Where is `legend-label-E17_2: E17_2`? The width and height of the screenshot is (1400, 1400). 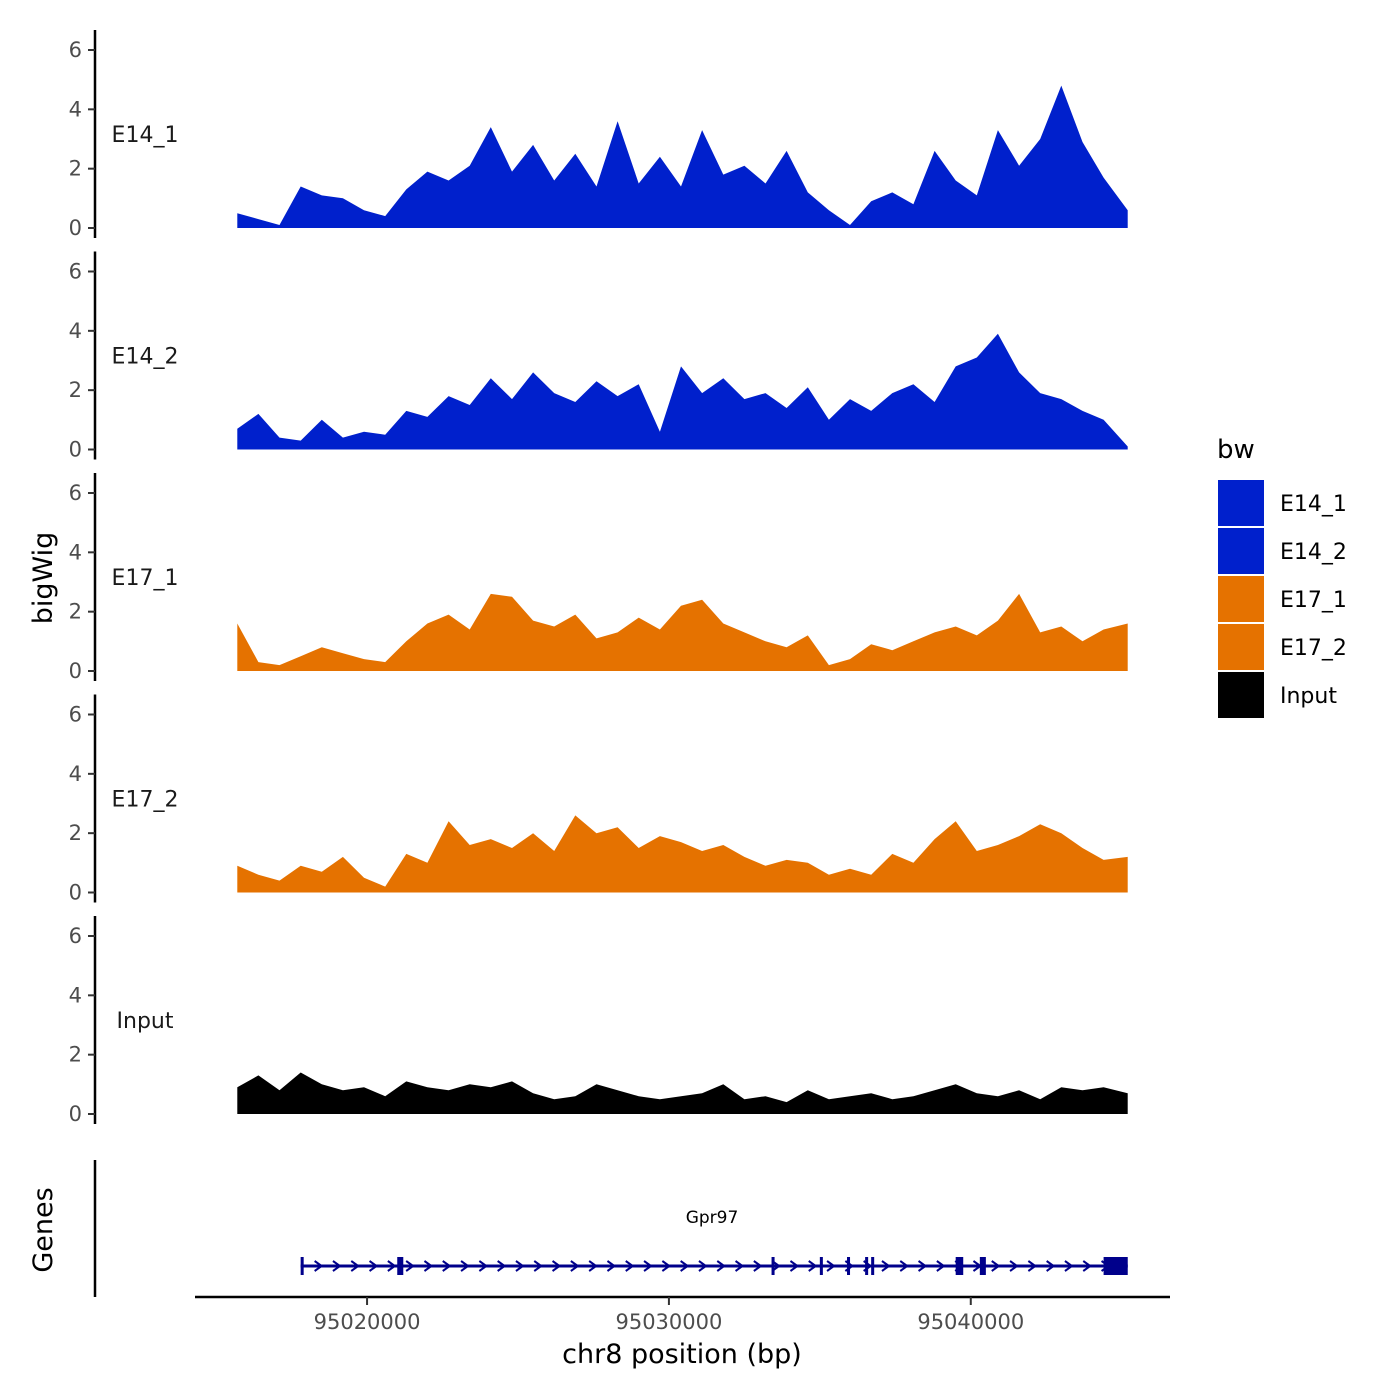
legend-label-E17_2: E17_2 is located at coordinates (1313, 648).